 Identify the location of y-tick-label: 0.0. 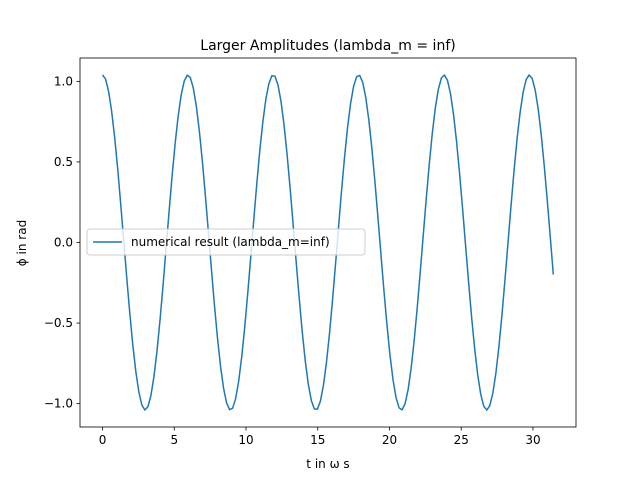
(63, 243).